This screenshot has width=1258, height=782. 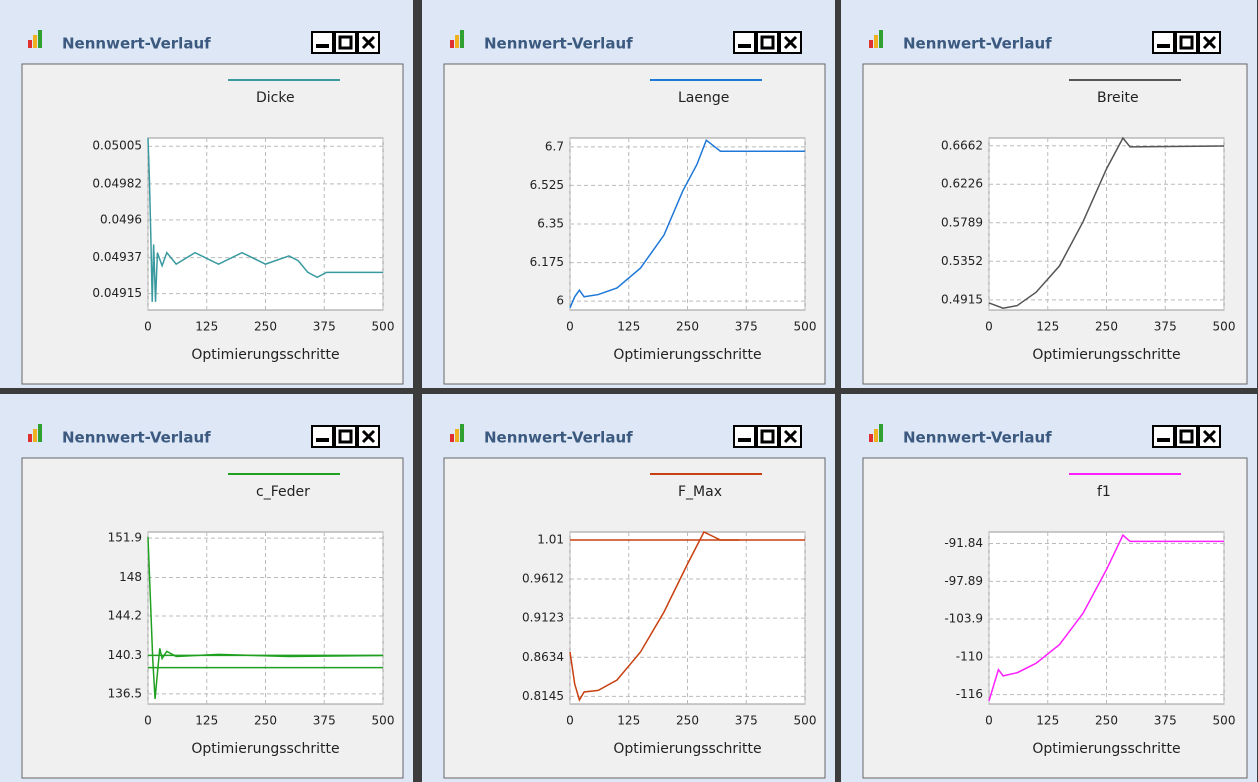 I want to click on y-tick-label: 151.9, so click(x=125, y=538).